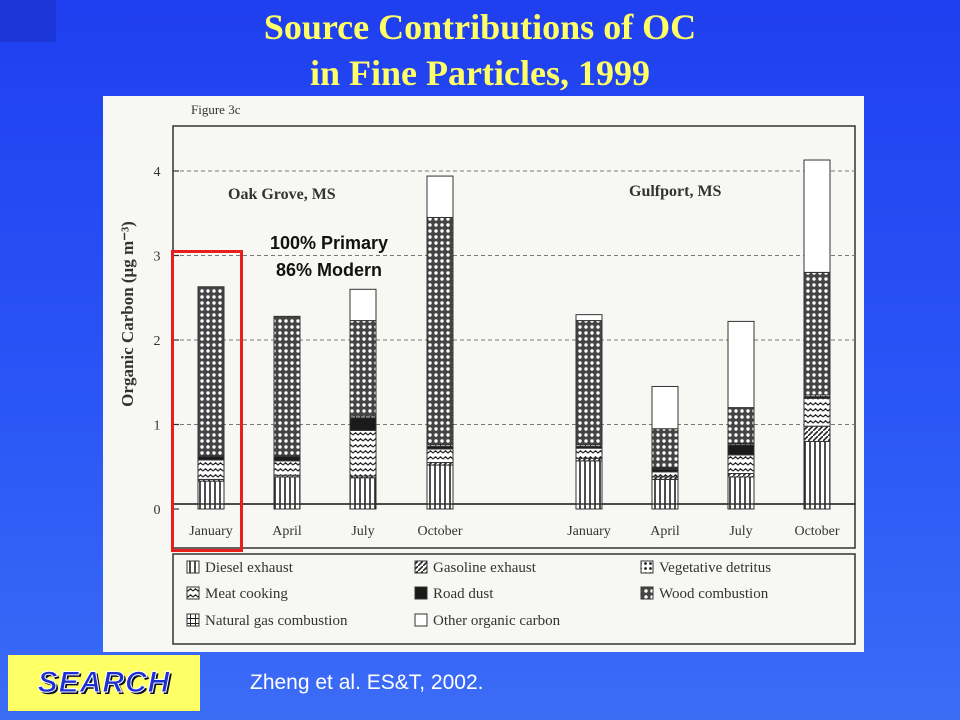 The height and width of the screenshot is (720, 960). Describe the element at coordinates (329, 243) in the screenshot. I see `note-primary: 100% Primary` at that location.